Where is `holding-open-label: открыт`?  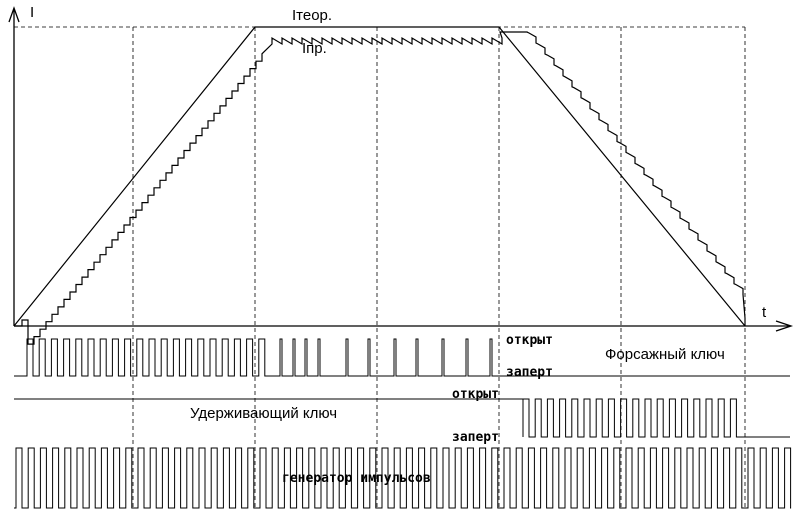 holding-open-label: открыт is located at coordinates (475, 394).